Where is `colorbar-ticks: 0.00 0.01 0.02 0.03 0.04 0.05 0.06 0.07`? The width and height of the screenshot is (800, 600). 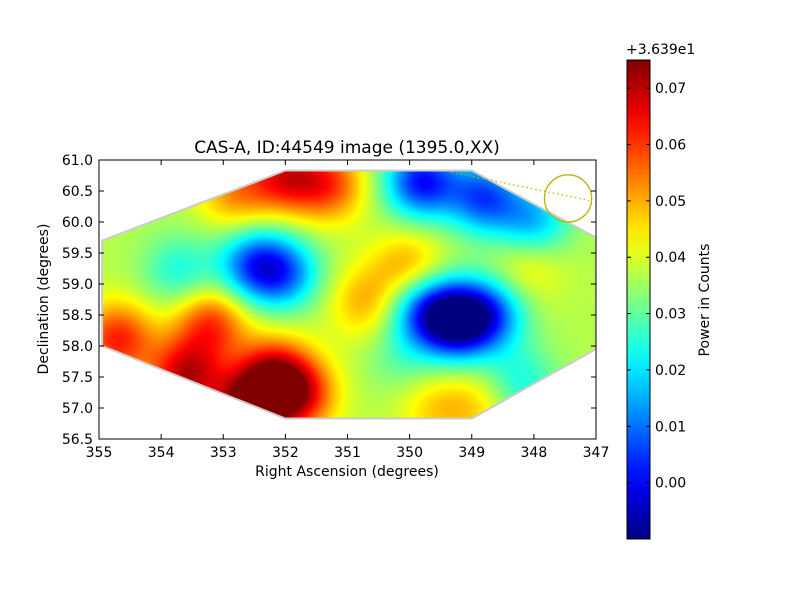
colorbar-ticks: 0.00 0.01 0.02 0.03 0.04 0.05 0.06 0.07 is located at coordinates (656, 286).